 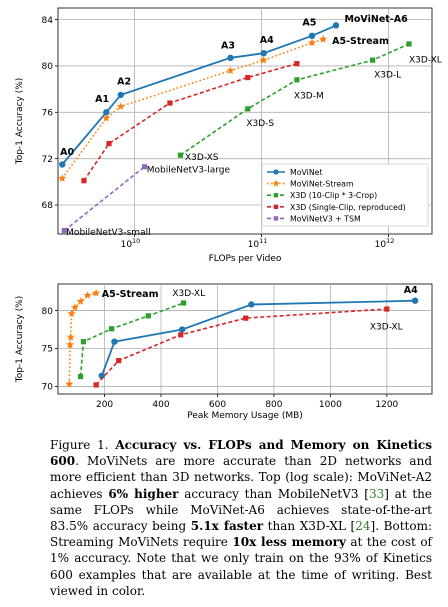 I want to click on legend-label: MoViNet, so click(x=306, y=172).